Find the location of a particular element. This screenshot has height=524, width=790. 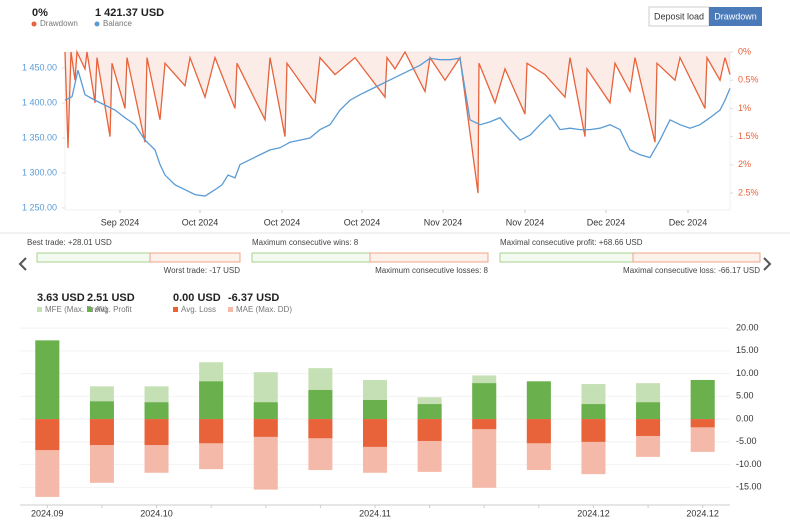

y2-tick-label: 1.5% is located at coordinates (748, 136).